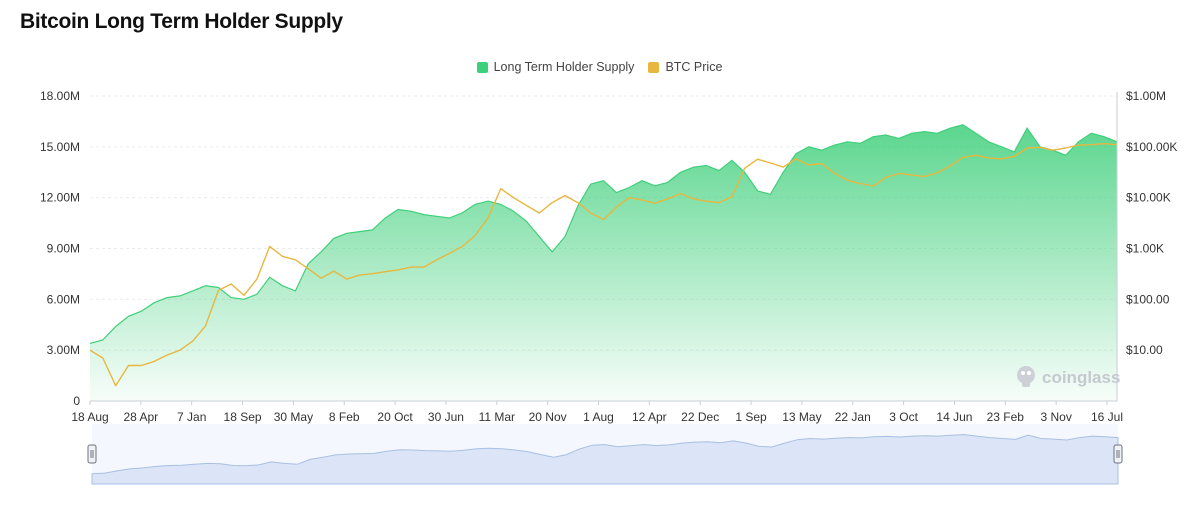  I want to click on legend-item-price: BTC Price, so click(685, 67).